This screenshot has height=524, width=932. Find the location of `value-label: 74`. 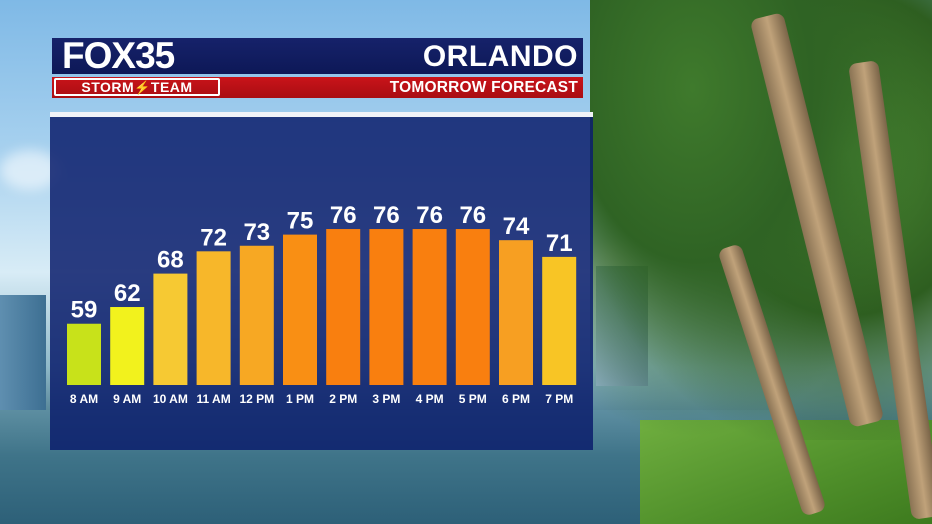

value-label: 74 is located at coordinates (516, 226).